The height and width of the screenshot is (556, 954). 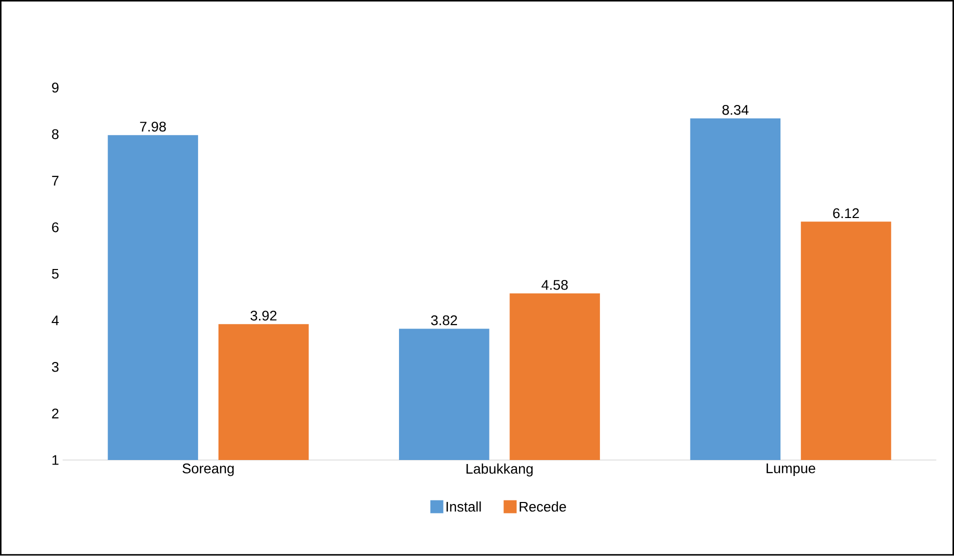 What do you see at coordinates (463, 507) in the screenshot?
I see `legend-label: Install` at bounding box center [463, 507].